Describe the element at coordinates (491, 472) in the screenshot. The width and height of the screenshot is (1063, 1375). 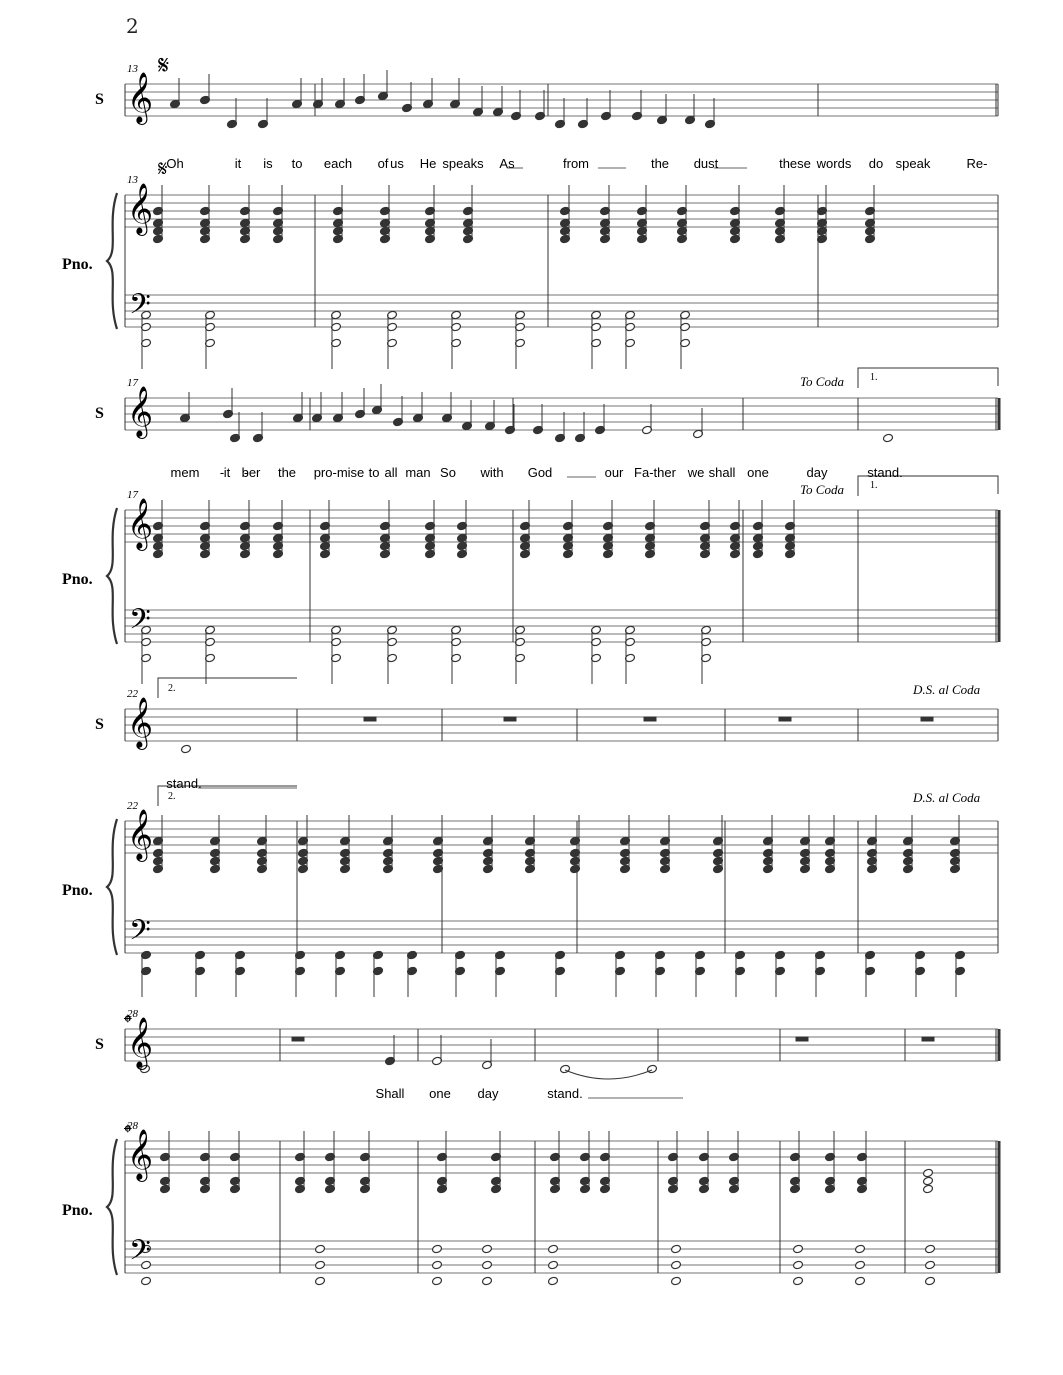
I see `lyric-syllable: with` at that location.